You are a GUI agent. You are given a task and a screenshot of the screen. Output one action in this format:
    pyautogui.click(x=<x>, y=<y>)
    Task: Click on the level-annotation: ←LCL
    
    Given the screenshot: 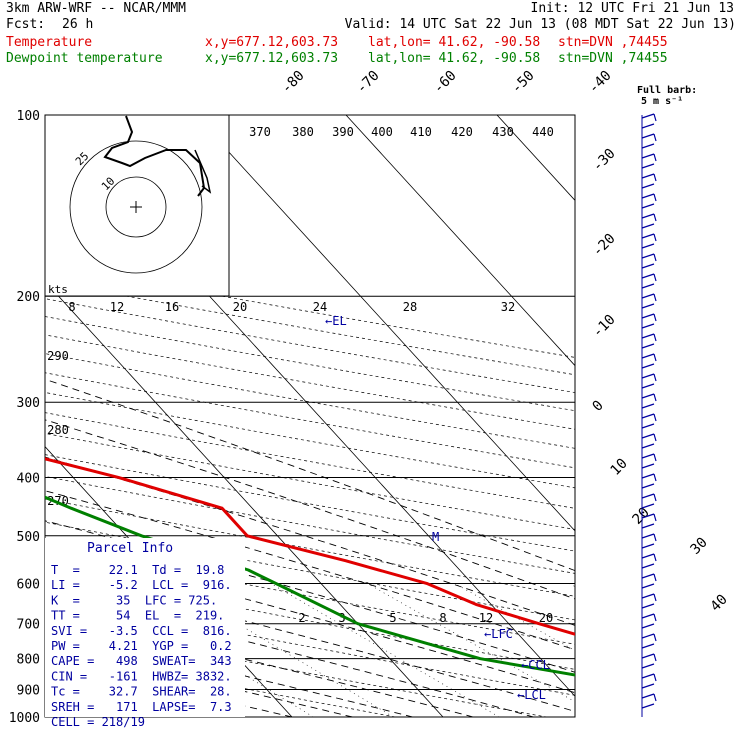 What is the action you would take?
    pyautogui.click(x=531, y=695)
    